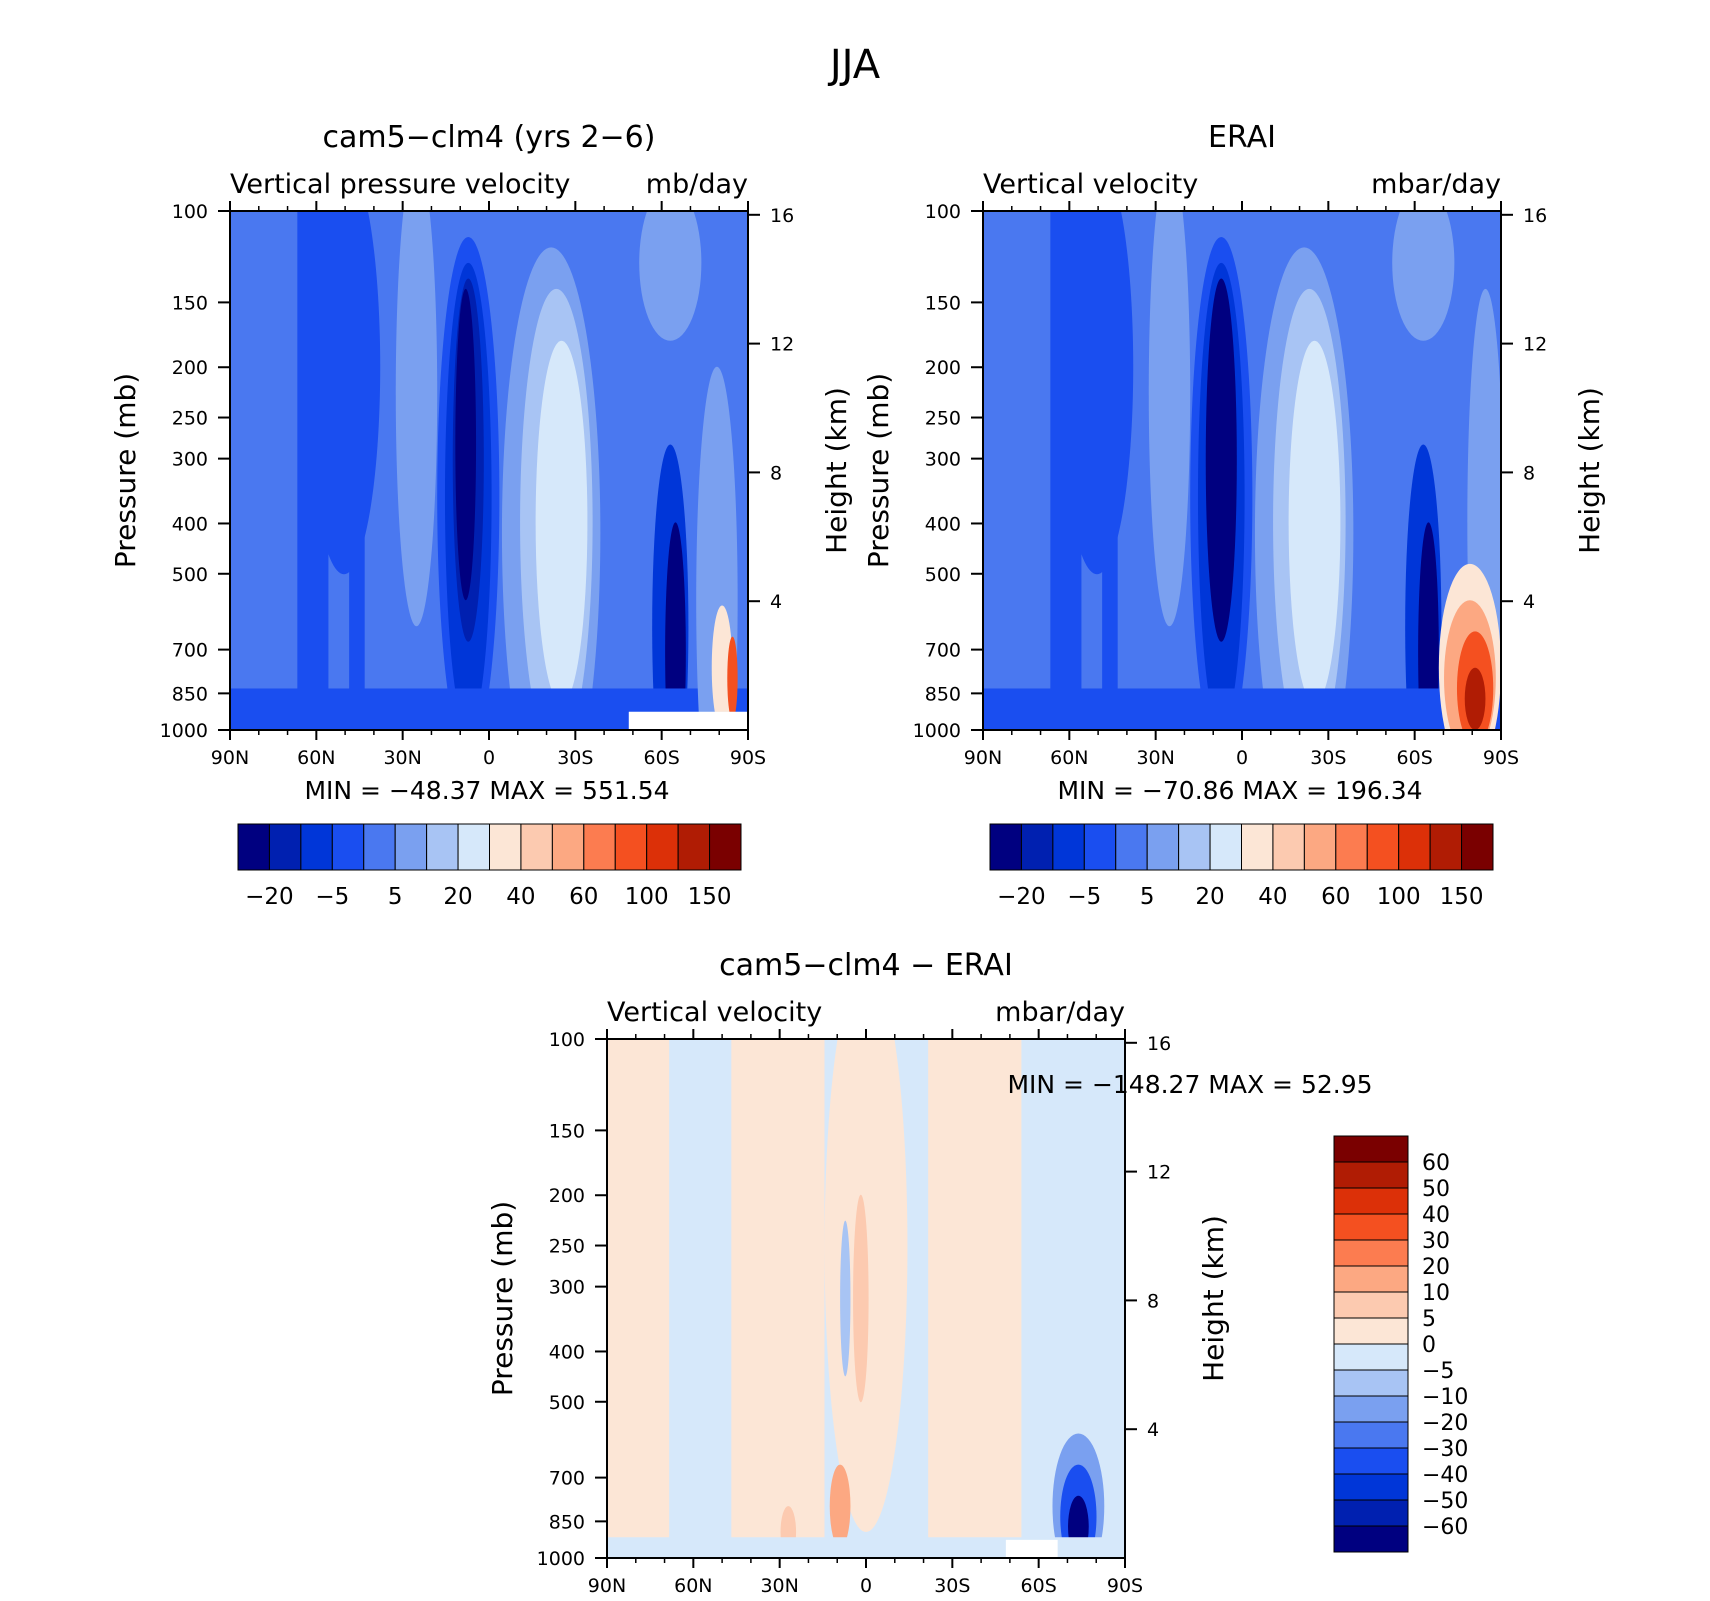 This screenshot has width=1710, height=1601. Describe the element at coordinates (1445, 1449) in the screenshot. I see `colorbar-label: −30` at that location.